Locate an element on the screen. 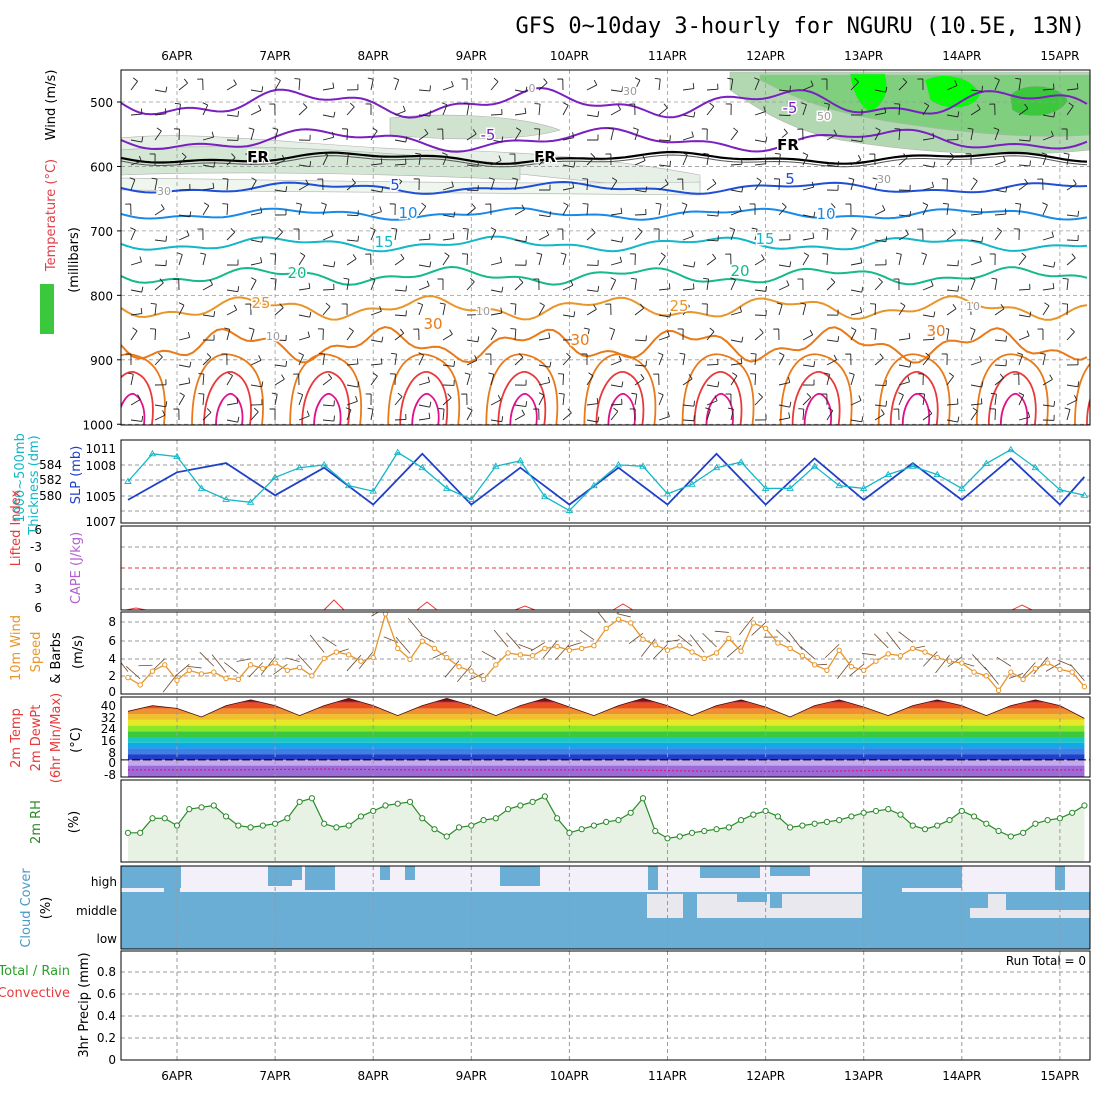 This screenshot has height=1100, width=1100. pressure-tick: 800 is located at coordinates (101, 296).